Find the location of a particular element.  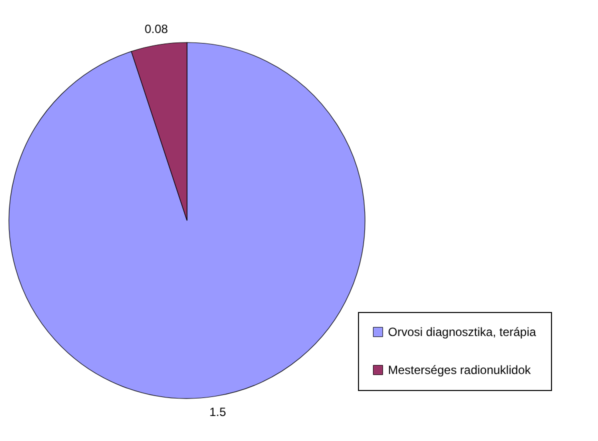

data-label: 0.08 is located at coordinates (156, 29).